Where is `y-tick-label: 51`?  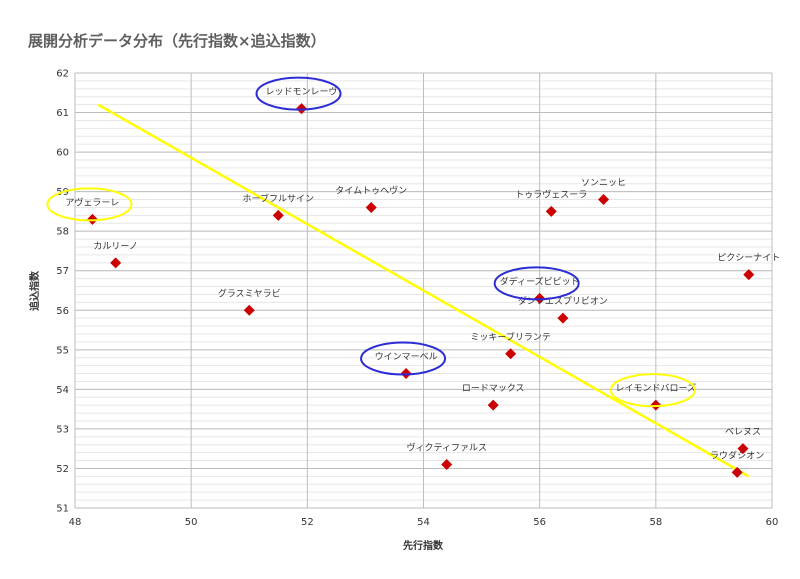 y-tick-label: 51 is located at coordinates (62, 509).